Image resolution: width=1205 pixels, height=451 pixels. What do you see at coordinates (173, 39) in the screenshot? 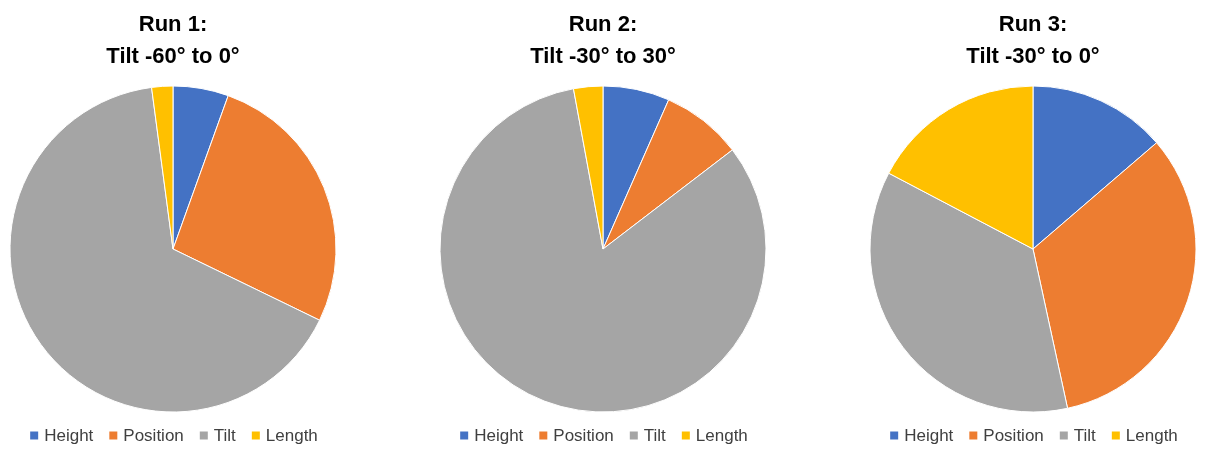
I see `chart-title: Run 1: Tilt -60° to 0°` at bounding box center [173, 39].